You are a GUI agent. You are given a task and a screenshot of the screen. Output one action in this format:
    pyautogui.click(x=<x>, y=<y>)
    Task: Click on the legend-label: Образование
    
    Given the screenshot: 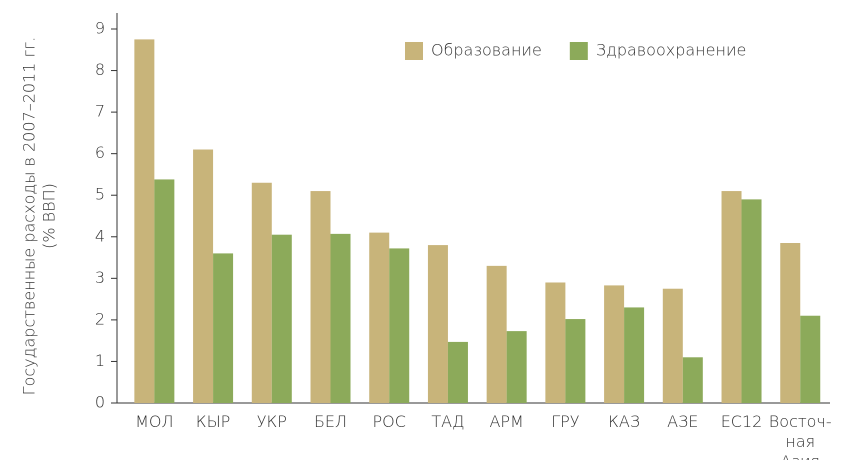 What is the action you would take?
    pyautogui.click(x=486, y=50)
    